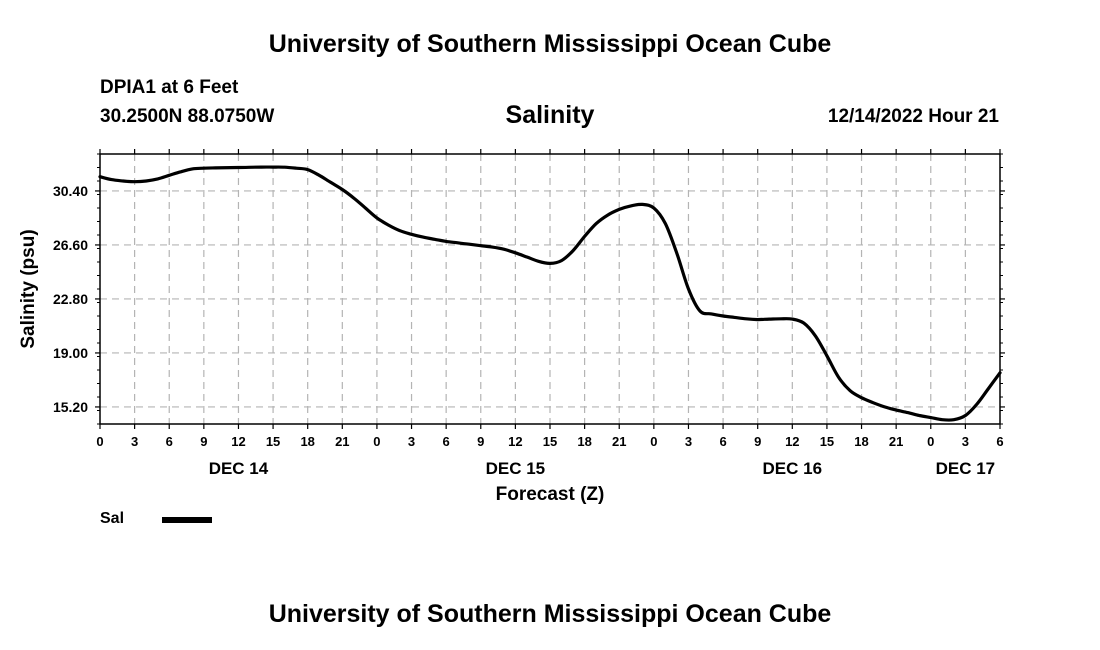  Describe the element at coordinates (187, 520) in the screenshot. I see `legend-swatch` at that location.